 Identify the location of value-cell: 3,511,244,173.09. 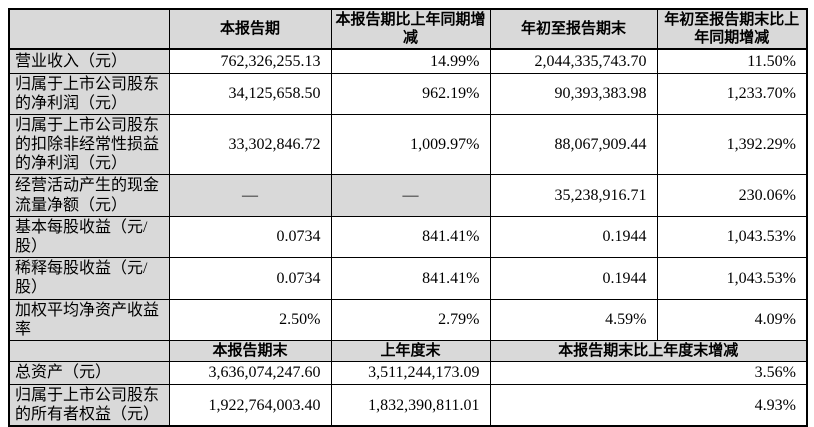
(410, 372).